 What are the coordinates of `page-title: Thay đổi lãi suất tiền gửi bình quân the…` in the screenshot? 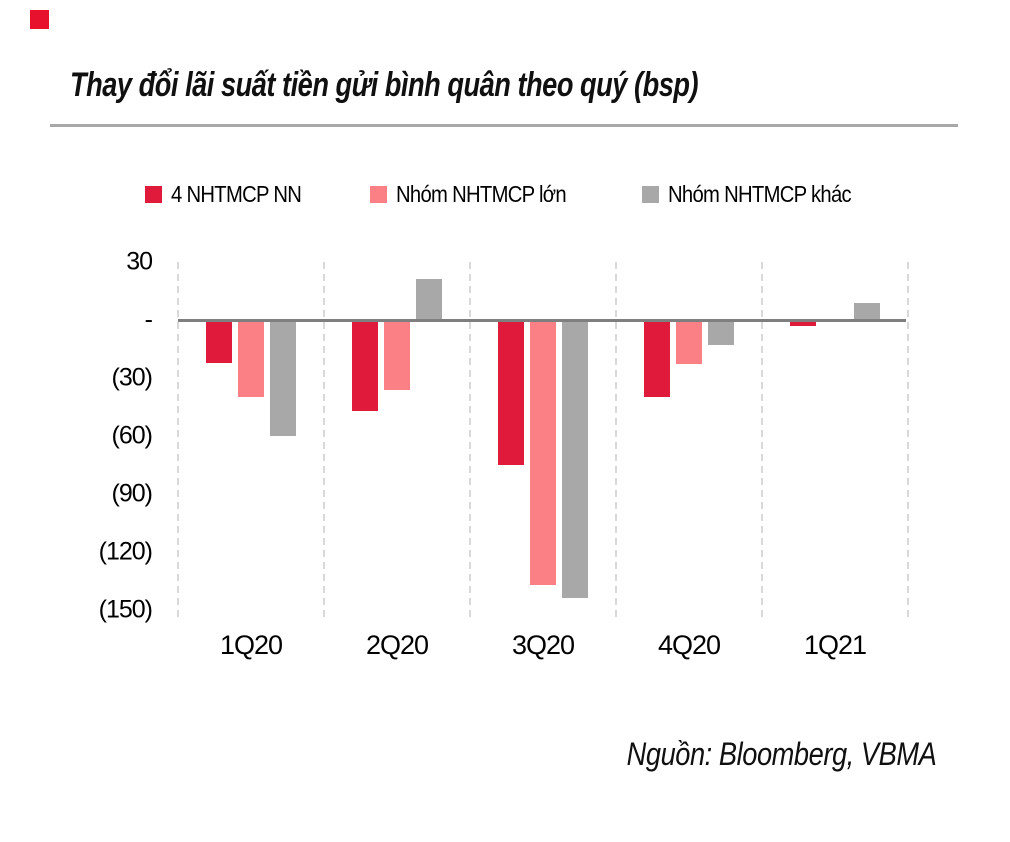 It's located at (384, 85).